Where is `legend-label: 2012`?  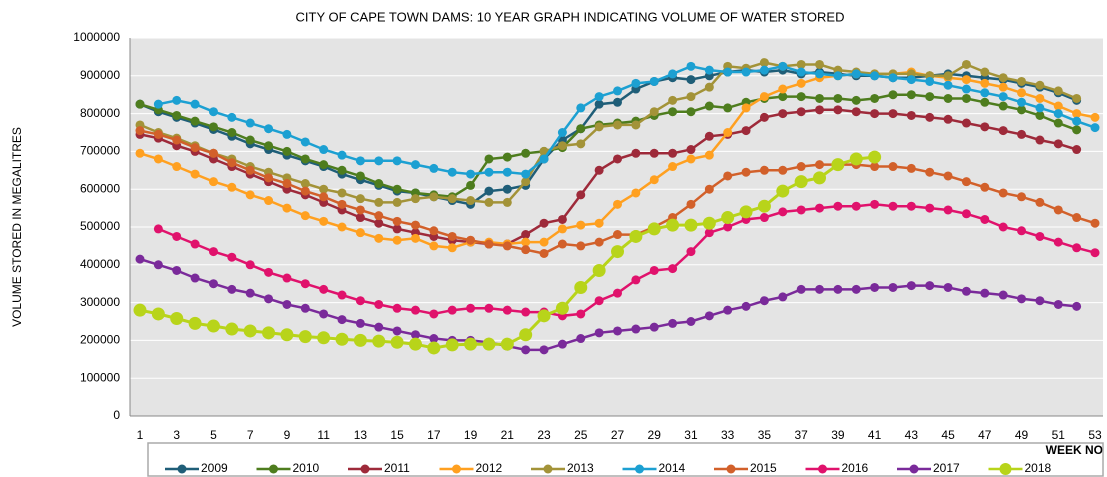 legend-label: 2012 is located at coordinates (489, 468).